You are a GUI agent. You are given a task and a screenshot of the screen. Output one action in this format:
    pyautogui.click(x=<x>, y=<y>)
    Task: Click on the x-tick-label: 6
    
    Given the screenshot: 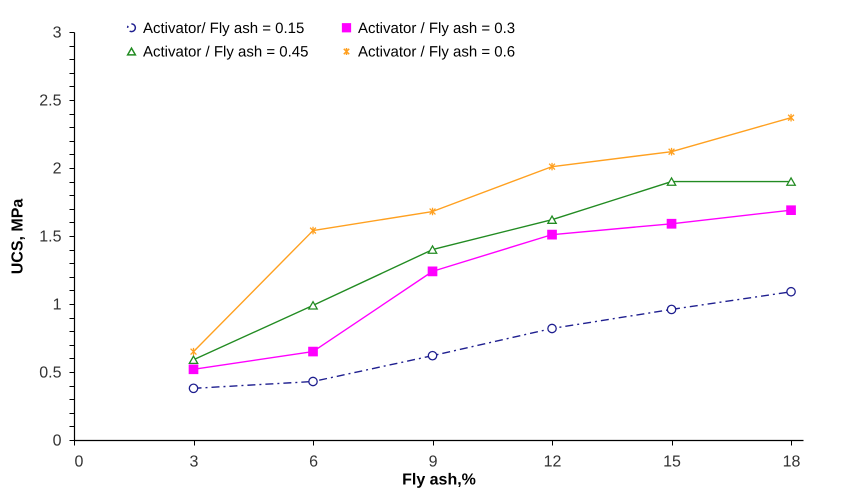 What is the action you would take?
    pyautogui.click(x=313, y=462)
    